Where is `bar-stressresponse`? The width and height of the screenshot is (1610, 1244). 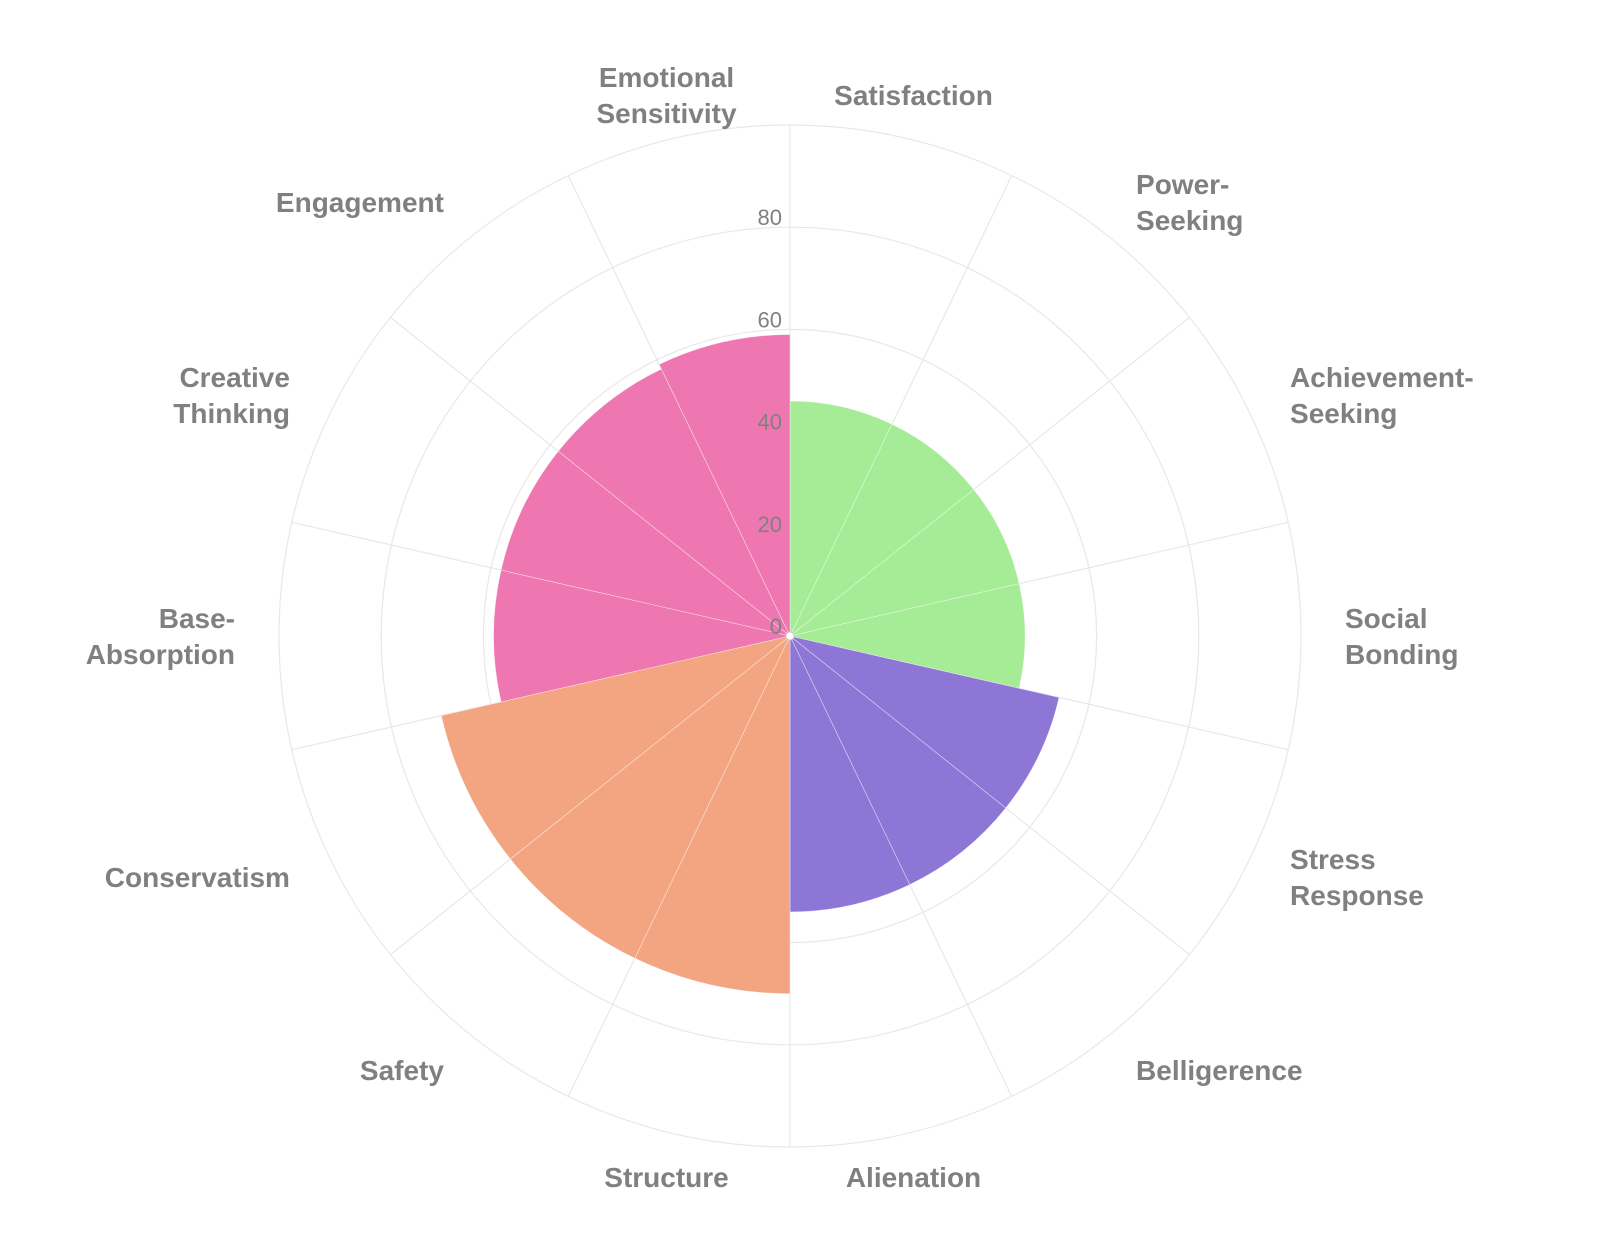 bar-stressresponse is located at coordinates (924, 722).